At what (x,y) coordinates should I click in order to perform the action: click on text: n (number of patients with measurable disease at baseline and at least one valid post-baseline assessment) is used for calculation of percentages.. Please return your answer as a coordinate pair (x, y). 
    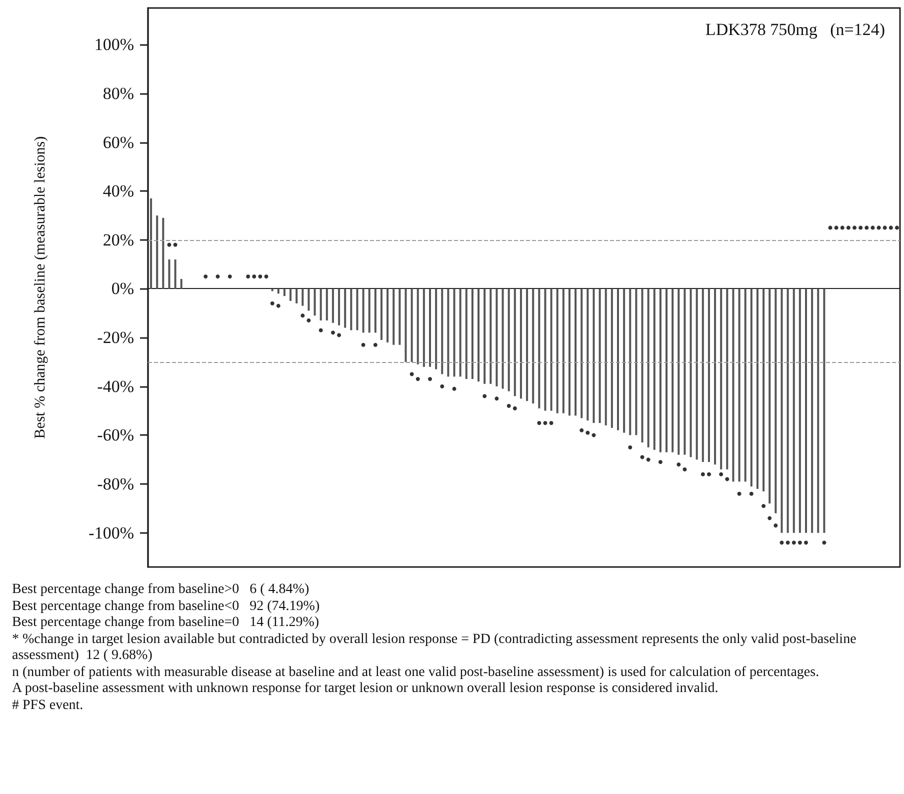
    Looking at the image, I should click on (416, 672).